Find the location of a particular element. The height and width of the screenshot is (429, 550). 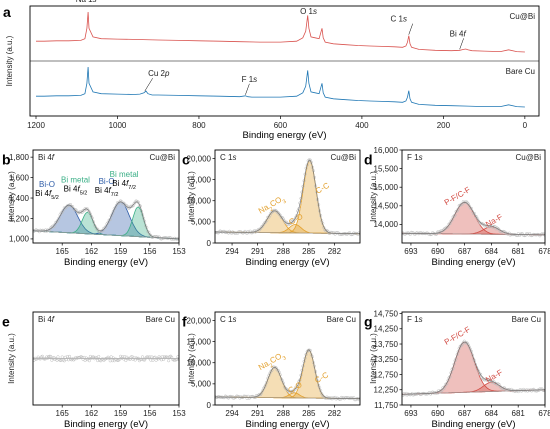

panel-letter-f: f is located at coordinates (184, 321).